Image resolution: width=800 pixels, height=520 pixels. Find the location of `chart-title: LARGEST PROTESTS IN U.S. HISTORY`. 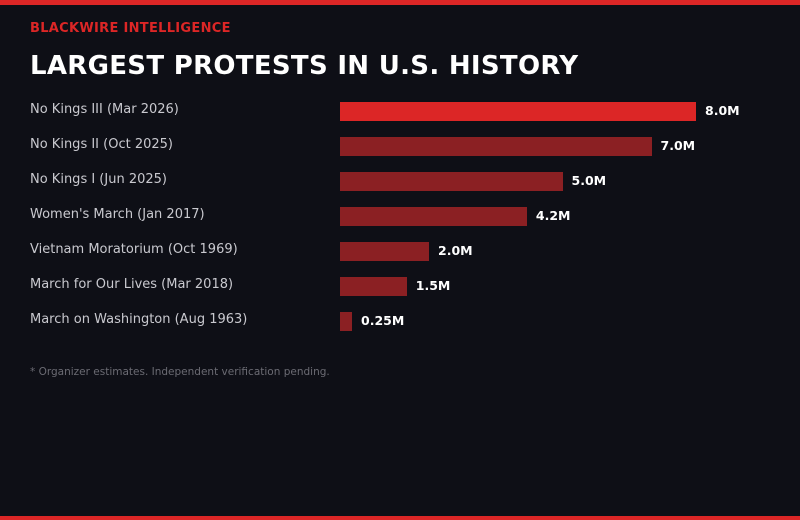

chart-title: LARGEST PROTESTS IN U.S. HISTORY is located at coordinates (304, 66).